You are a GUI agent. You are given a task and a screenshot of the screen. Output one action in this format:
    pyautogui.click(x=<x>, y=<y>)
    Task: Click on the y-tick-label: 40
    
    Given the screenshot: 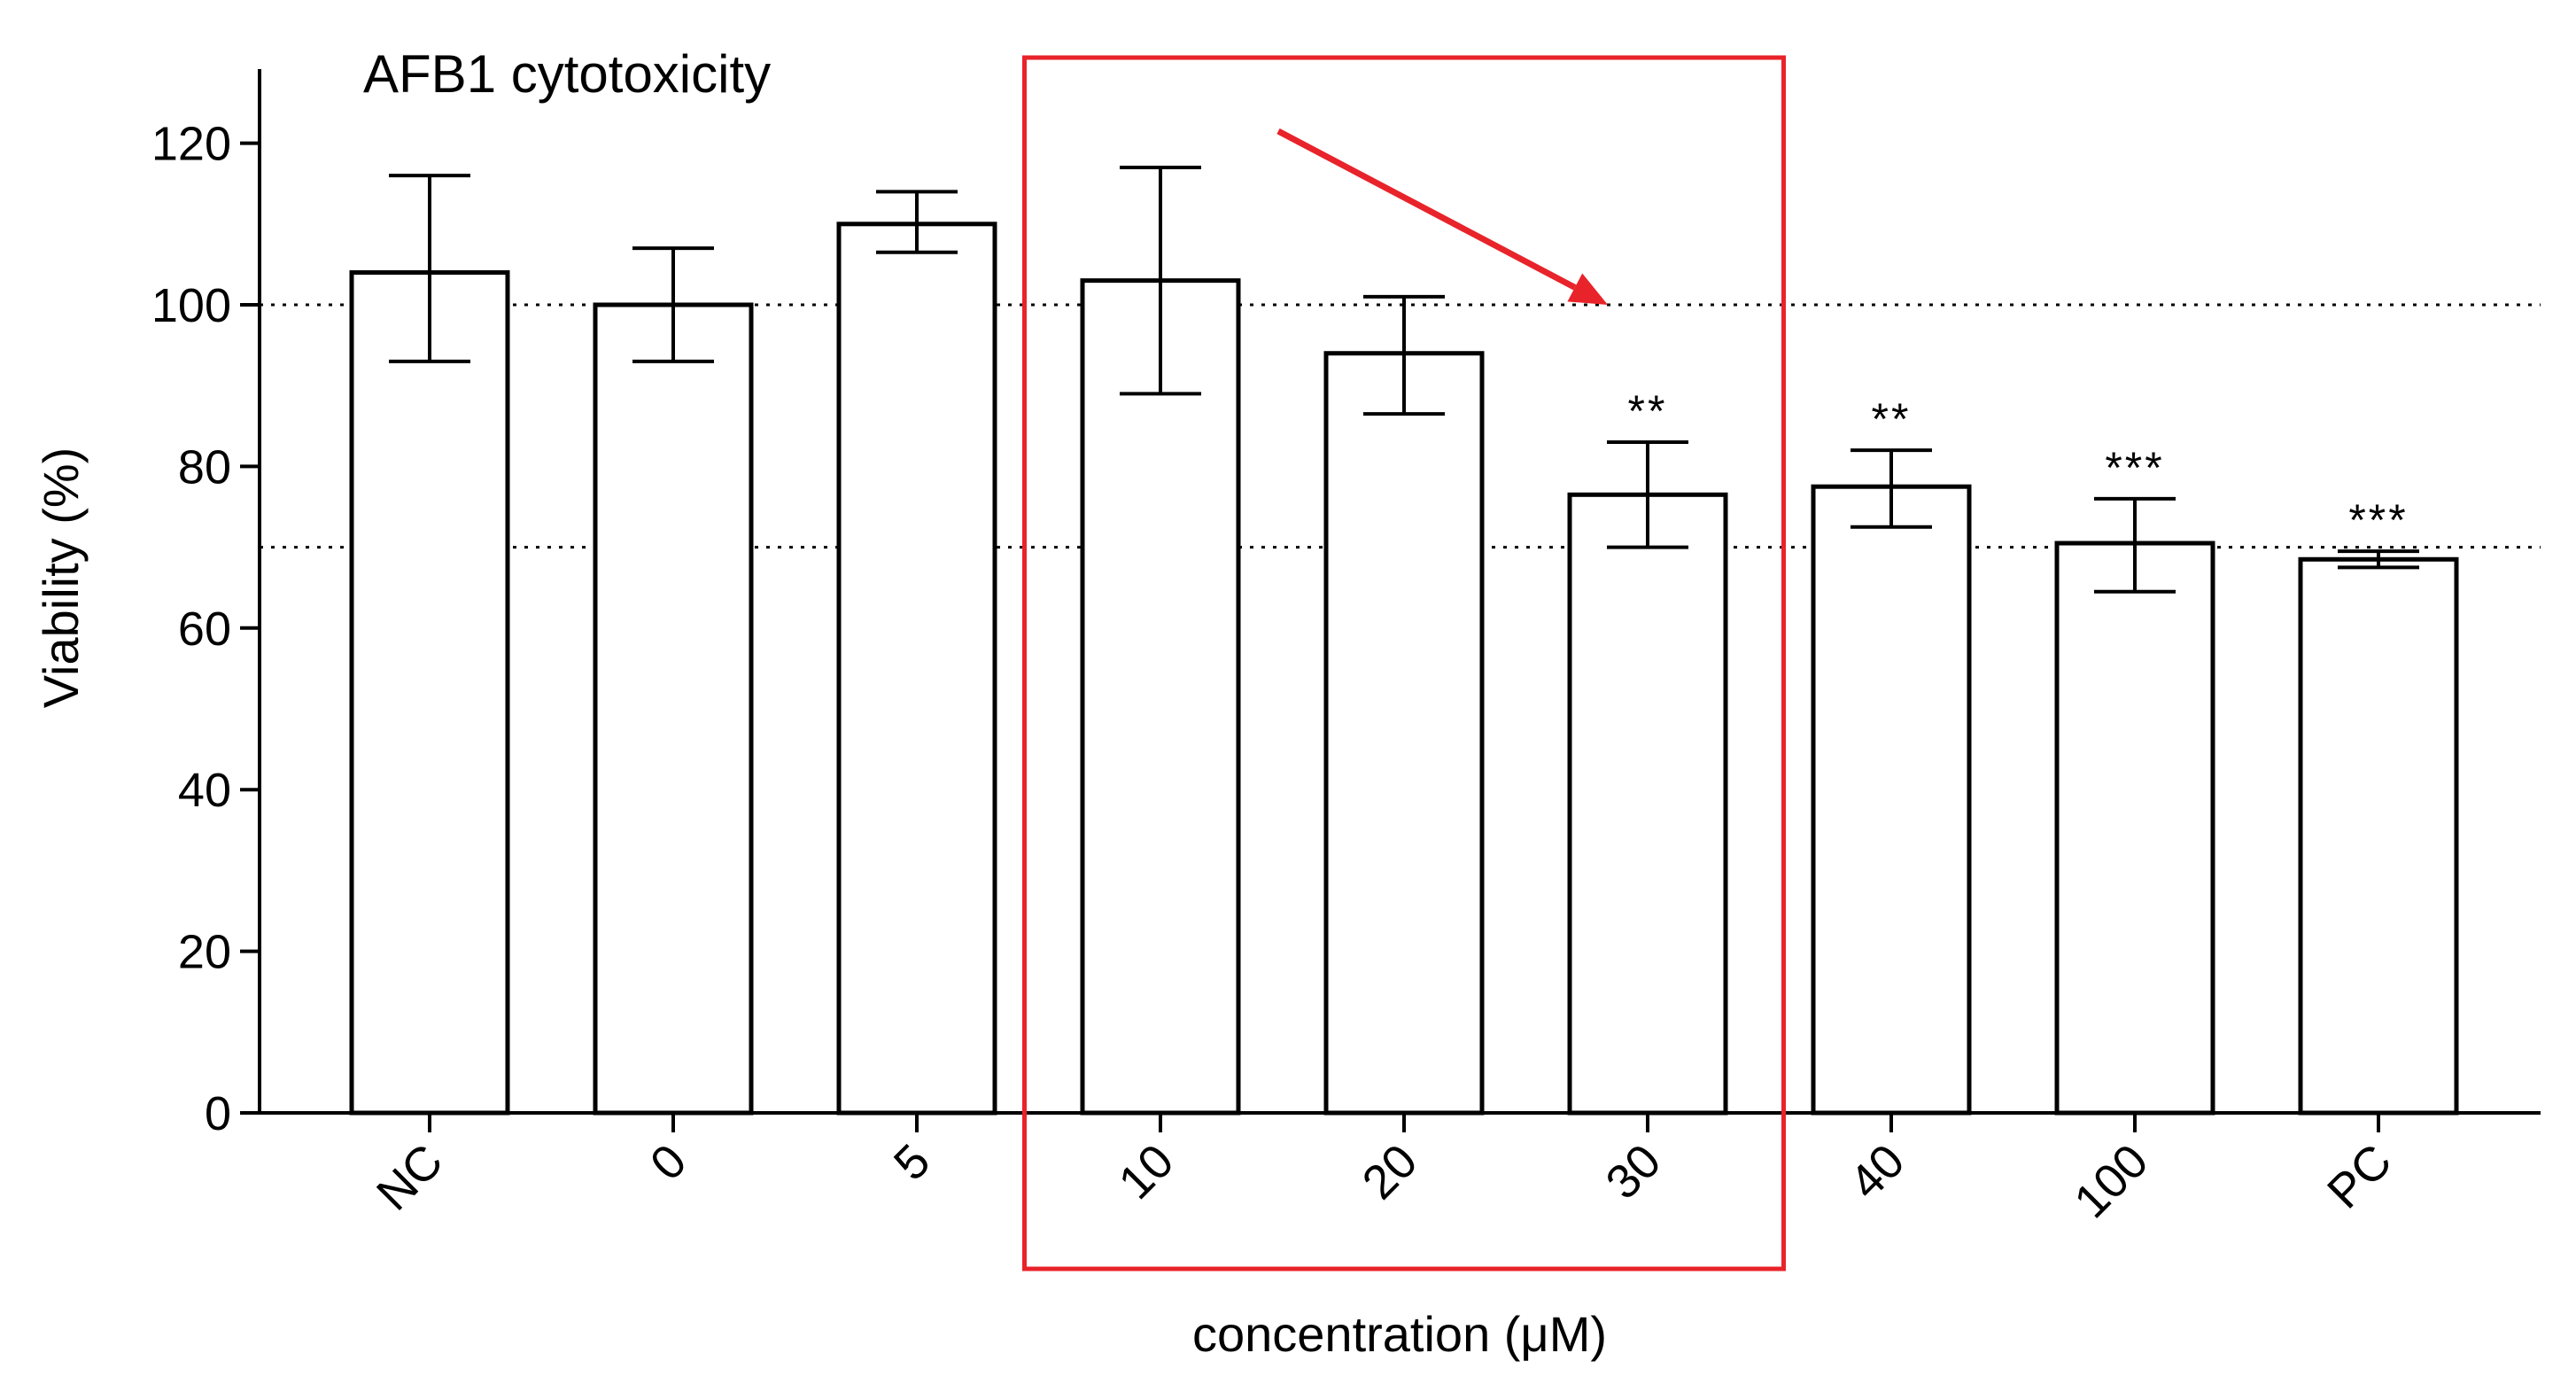 What is the action you would take?
    pyautogui.click(x=204, y=790)
    